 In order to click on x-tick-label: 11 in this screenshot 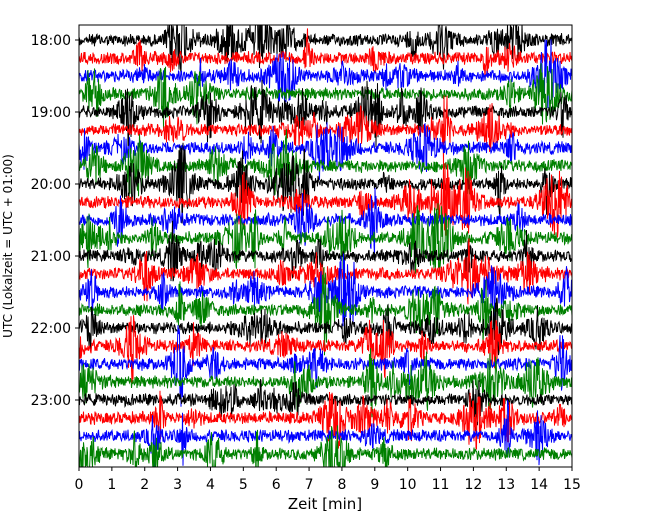, I will do `click(441, 485)`.